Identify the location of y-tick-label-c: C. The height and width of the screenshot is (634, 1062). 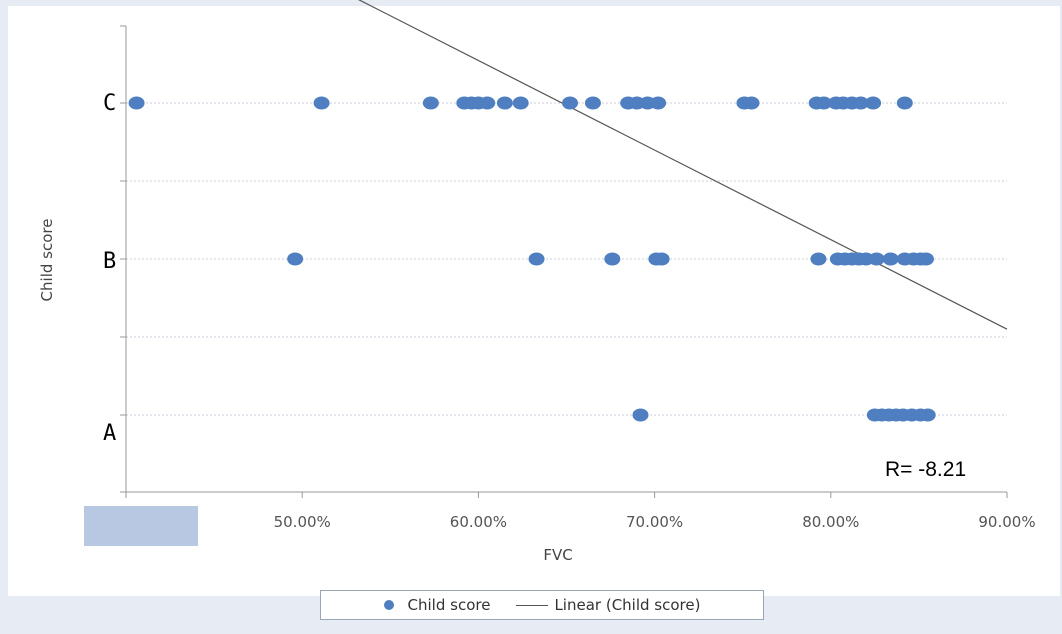
(109, 103).